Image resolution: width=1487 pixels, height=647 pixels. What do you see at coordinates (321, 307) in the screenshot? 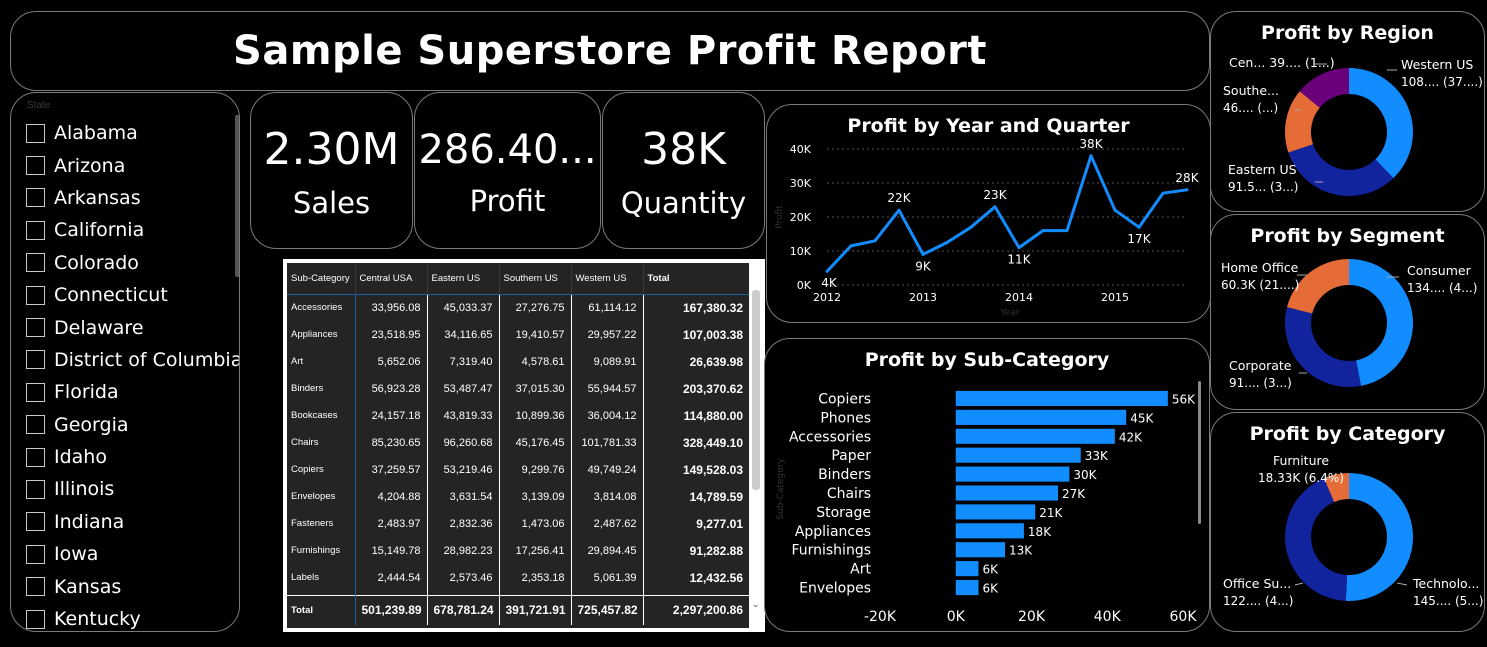
I see `row-header: Accessories` at bounding box center [321, 307].